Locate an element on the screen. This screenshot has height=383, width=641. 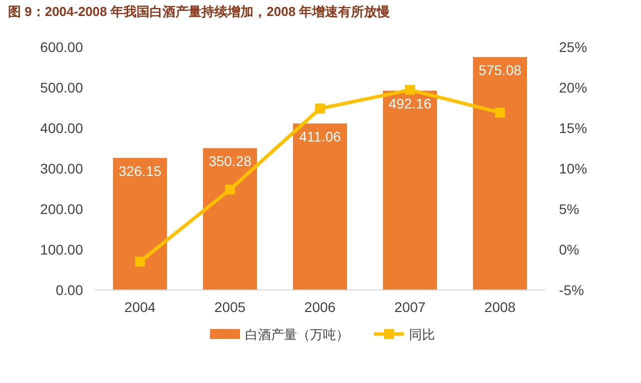
legend-label: 同比 is located at coordinates (422, 334).